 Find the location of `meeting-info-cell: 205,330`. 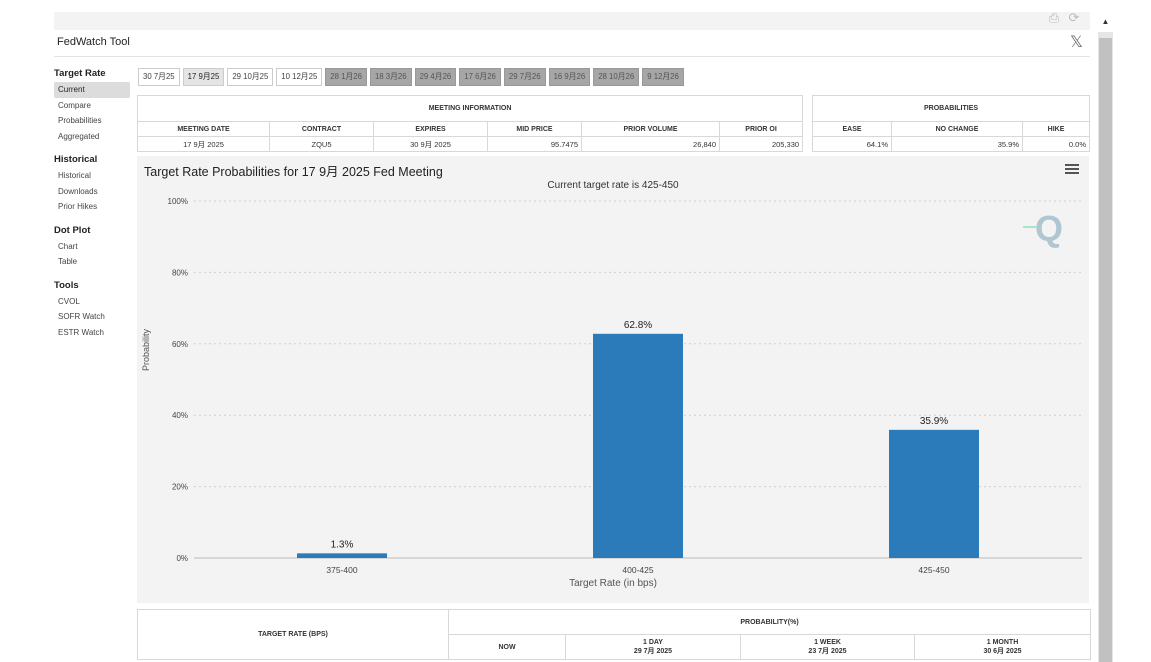

meeting-info-cell: 205,330 is located at coordinates (761, 144).